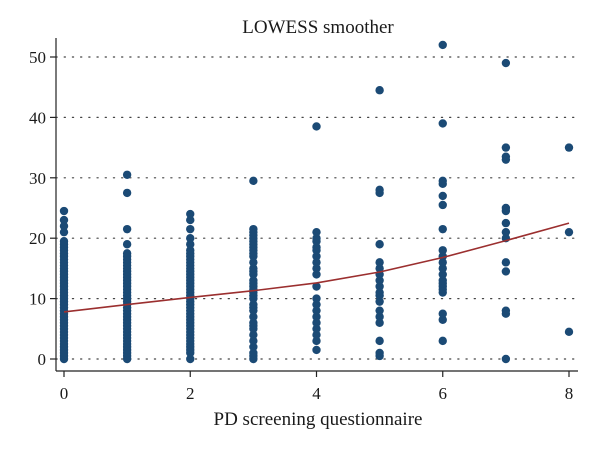 Image resolution: width=600 pixels, height=453 pixels. Describe the element at coordinates (42, 359) in the screenshot. I see `y-tick-label: 0` at that location.